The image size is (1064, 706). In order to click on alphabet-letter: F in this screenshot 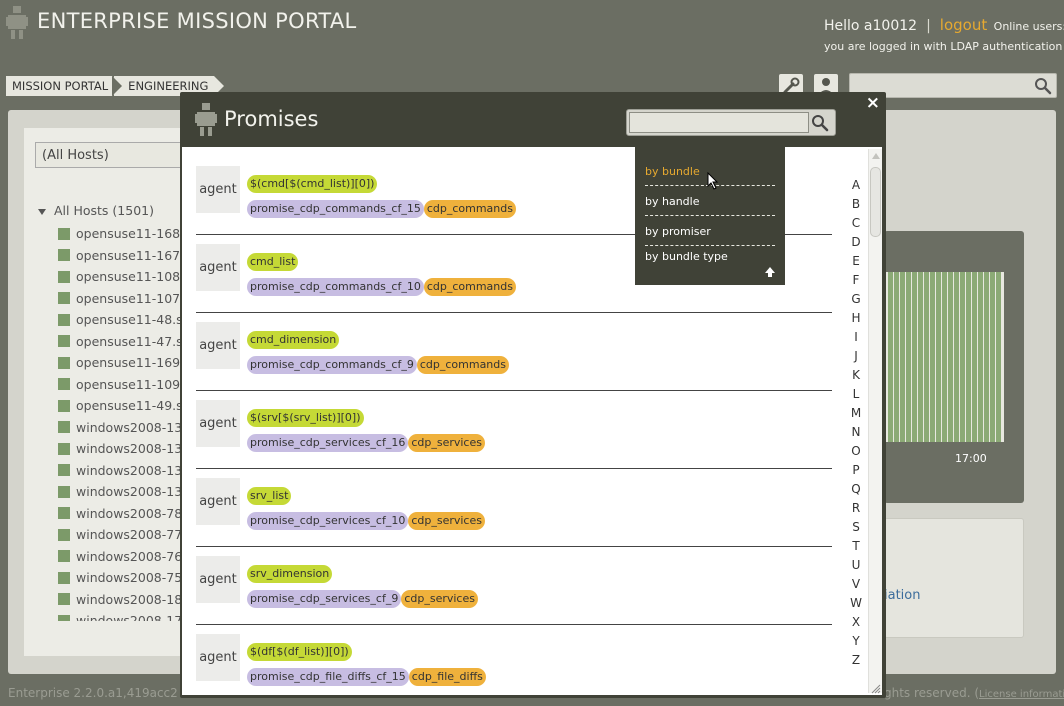, I will do `click(856, 280)`.